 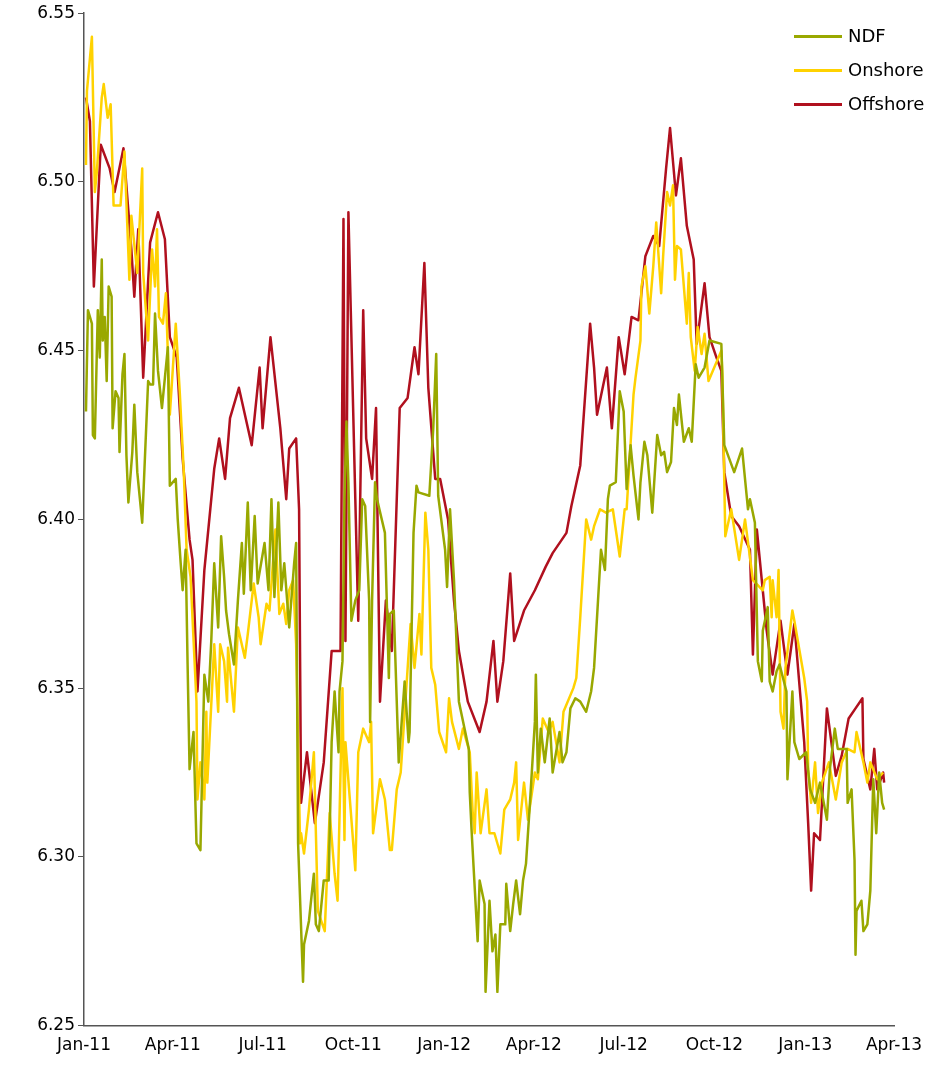 I want to click on y-tick-label: 6.45, so click(x=56, y=349).